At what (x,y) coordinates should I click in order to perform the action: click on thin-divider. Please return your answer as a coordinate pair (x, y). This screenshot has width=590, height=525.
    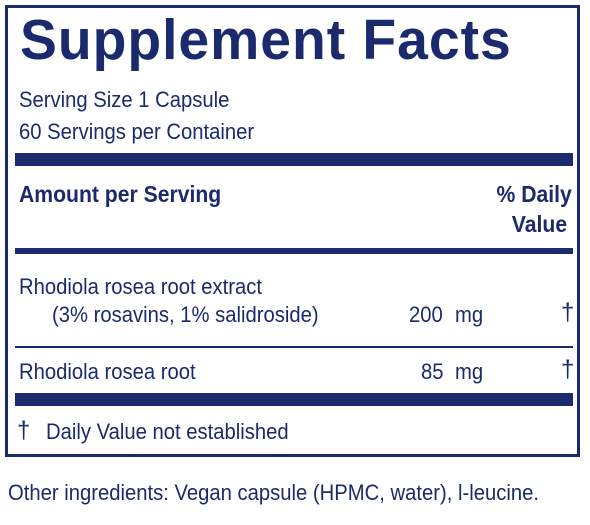
    Looking at the image, I should click on (294, 347).